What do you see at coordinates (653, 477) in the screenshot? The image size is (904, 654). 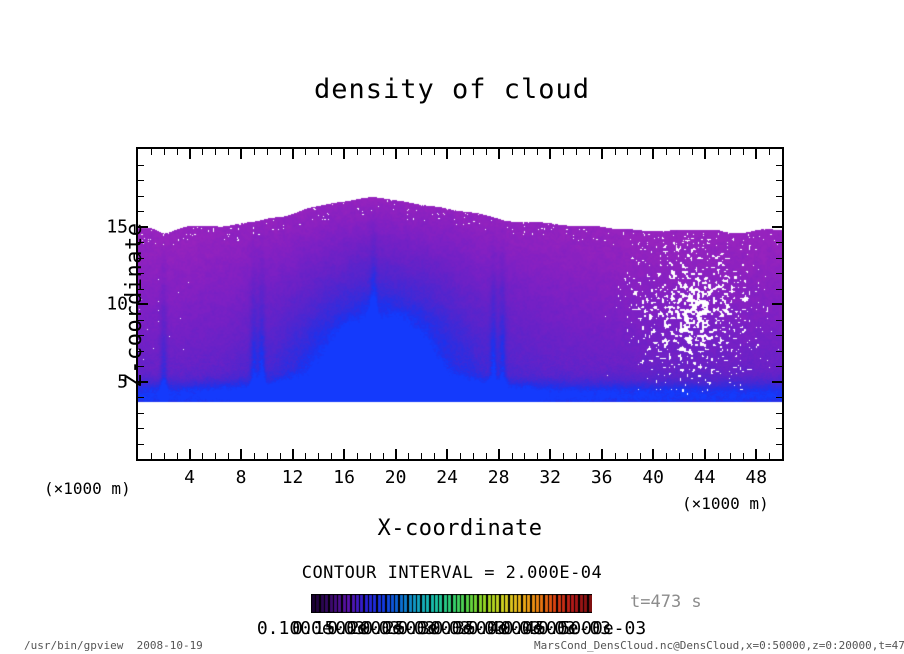 I see `x-tick-label: 40` at bounding box center [653, 477].